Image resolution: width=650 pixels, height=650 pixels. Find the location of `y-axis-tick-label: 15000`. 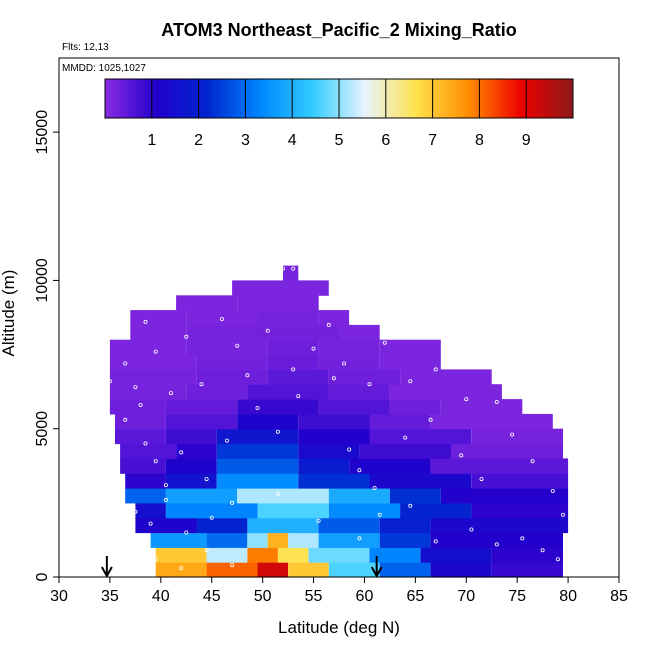

y-axis-tick-label: 15000 is located at coordinates (42, 132).